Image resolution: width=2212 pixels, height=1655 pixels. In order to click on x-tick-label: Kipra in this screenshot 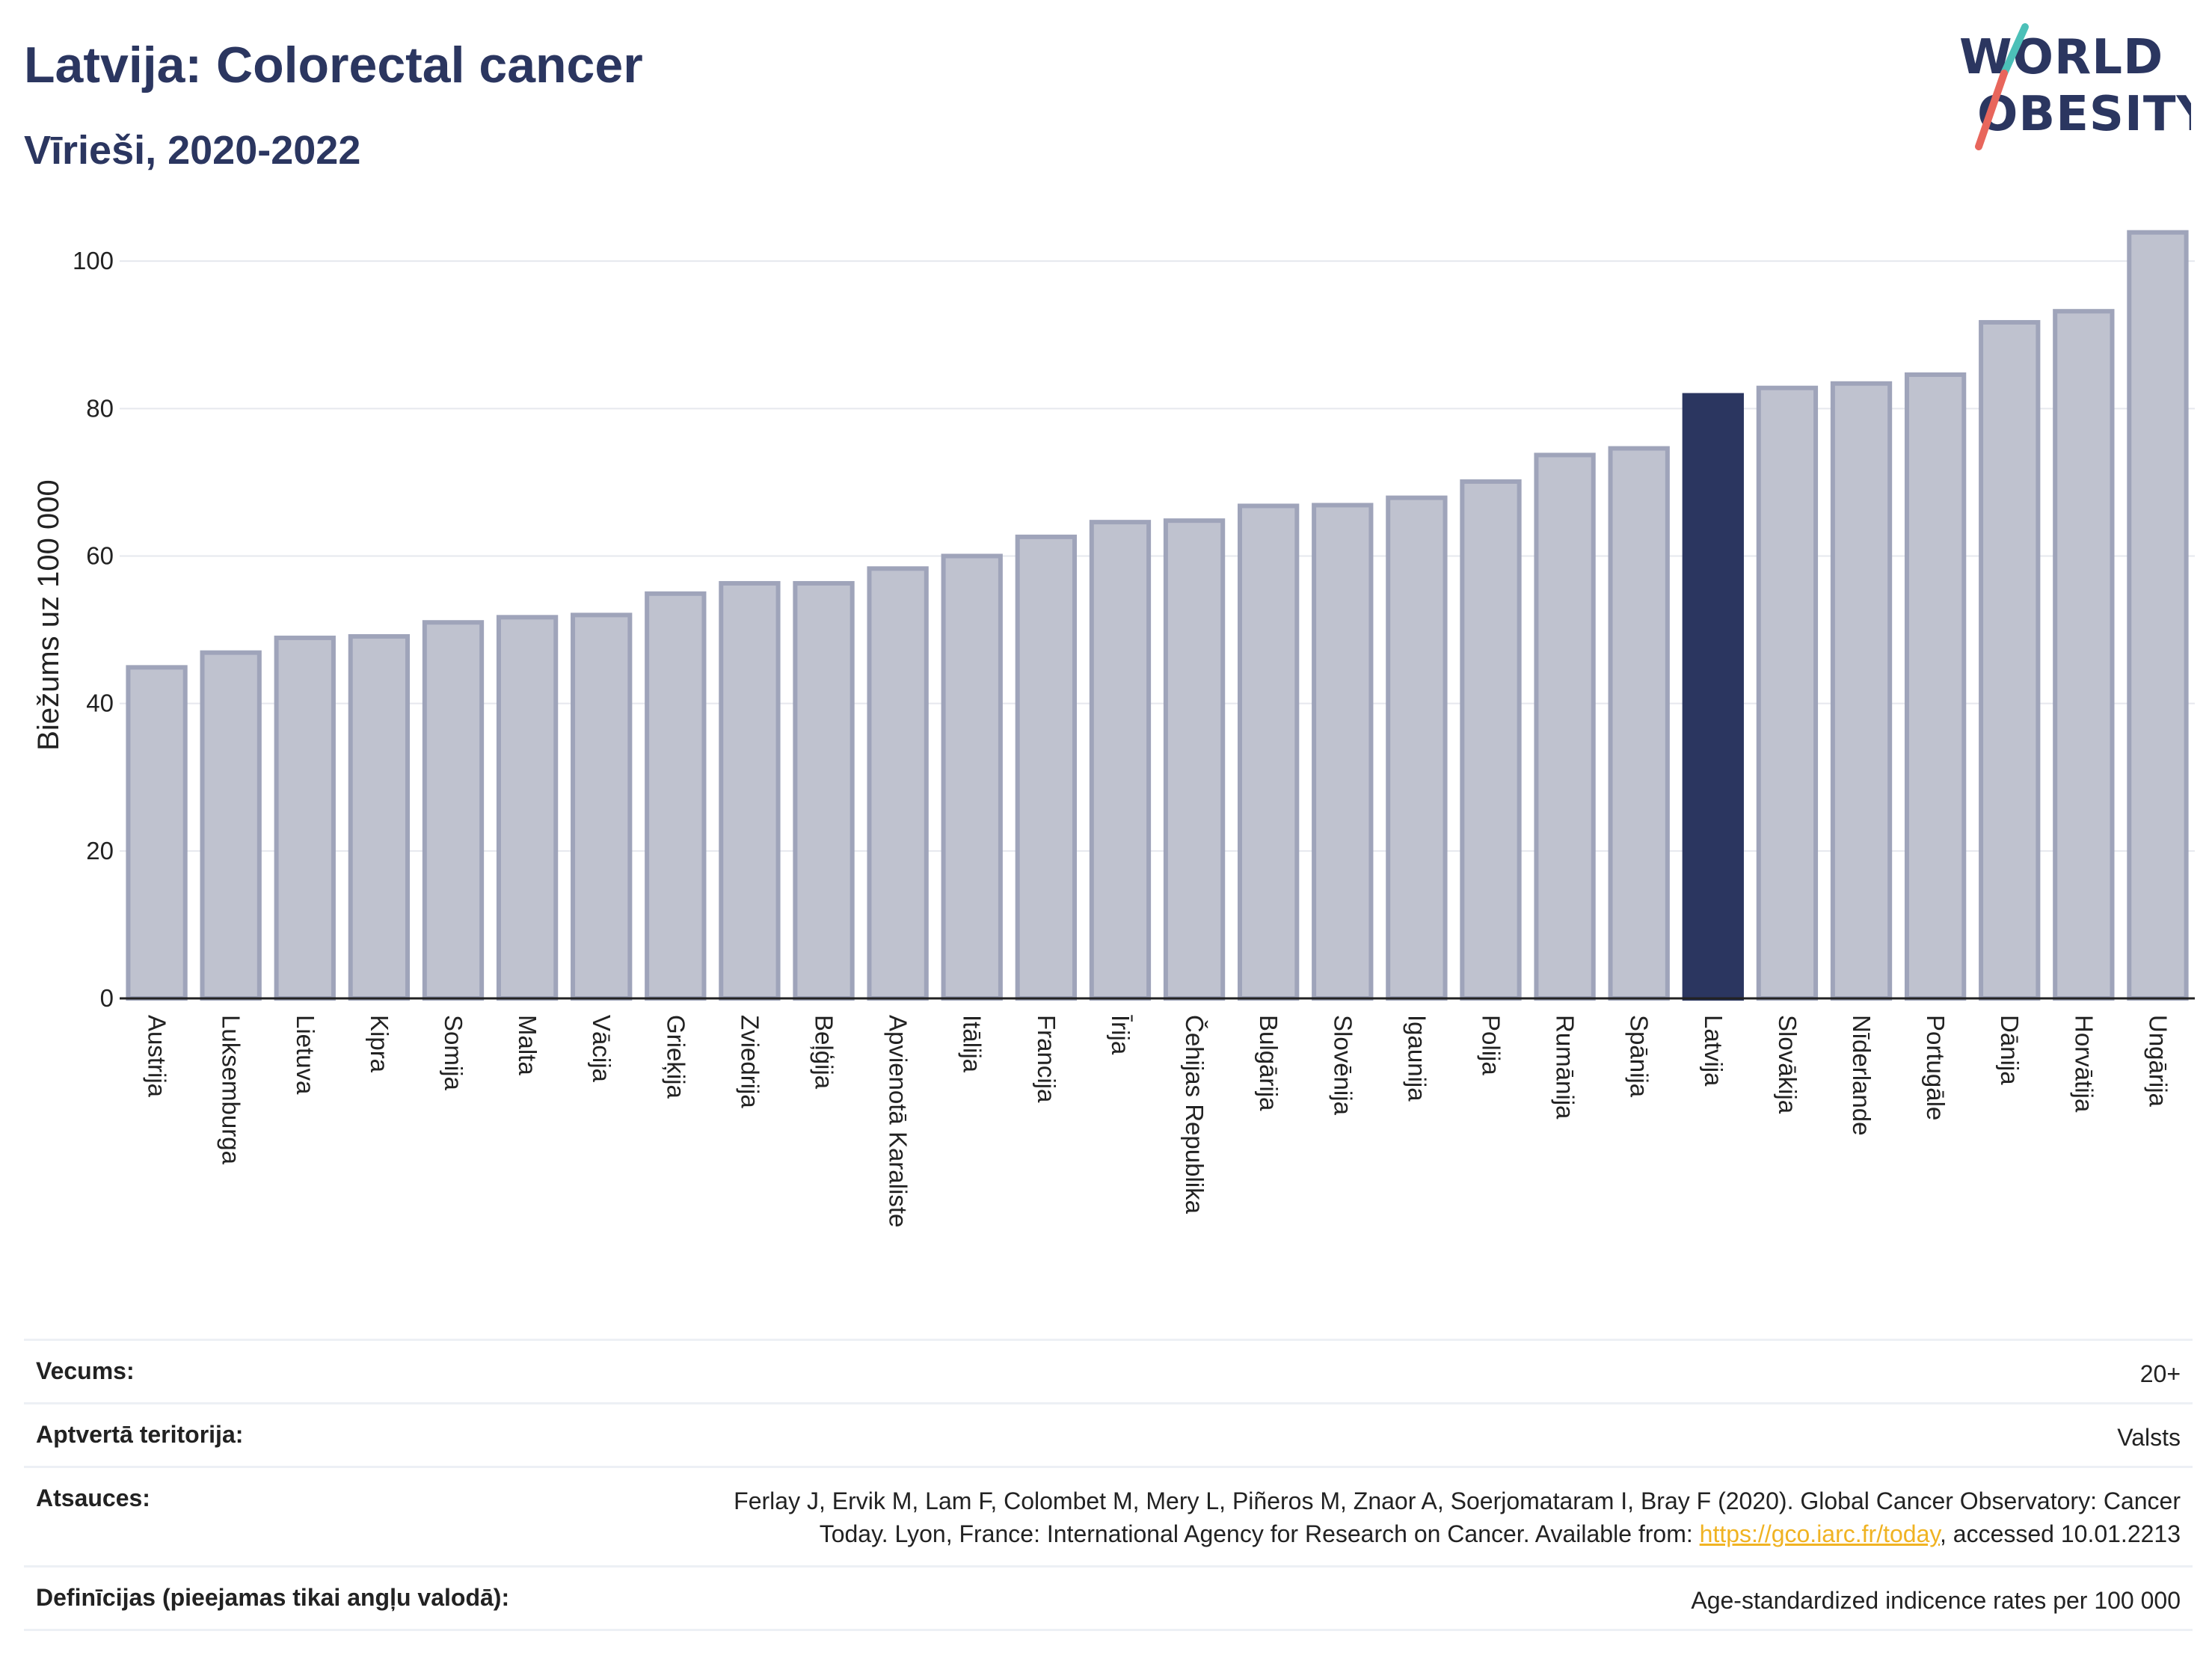, I will do `click(379, 1044)`.